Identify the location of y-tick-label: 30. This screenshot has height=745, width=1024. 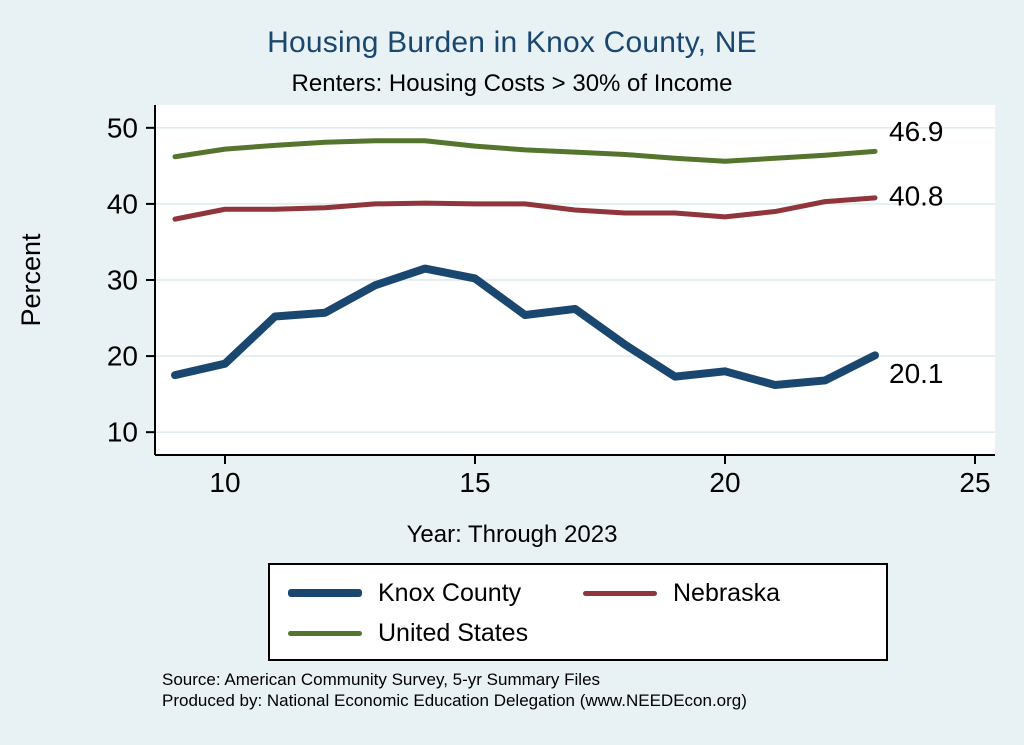
(122, 280).